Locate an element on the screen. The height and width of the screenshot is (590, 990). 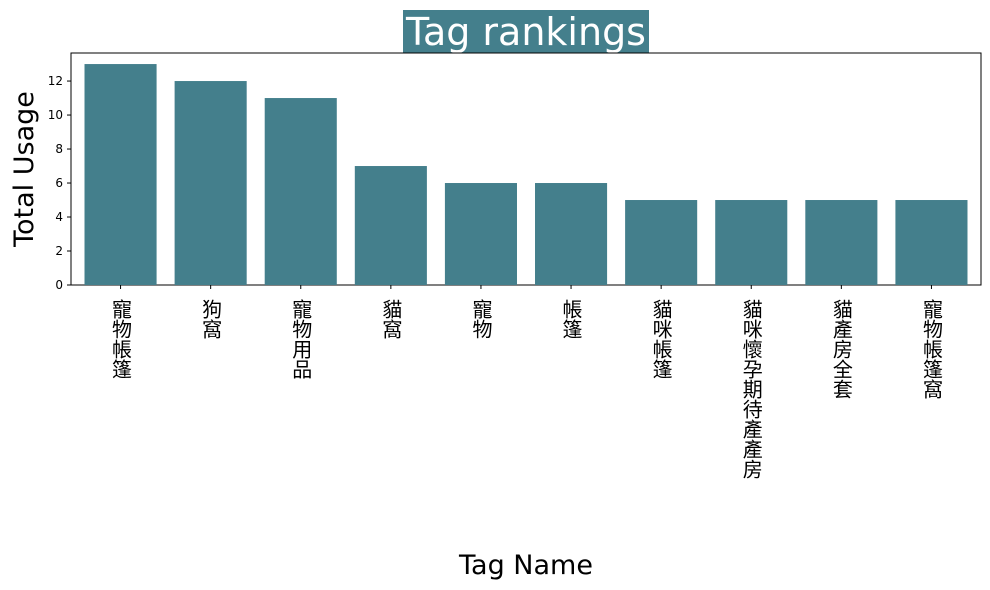
y-tick-label: 6 is located at coordinates (59, 183).